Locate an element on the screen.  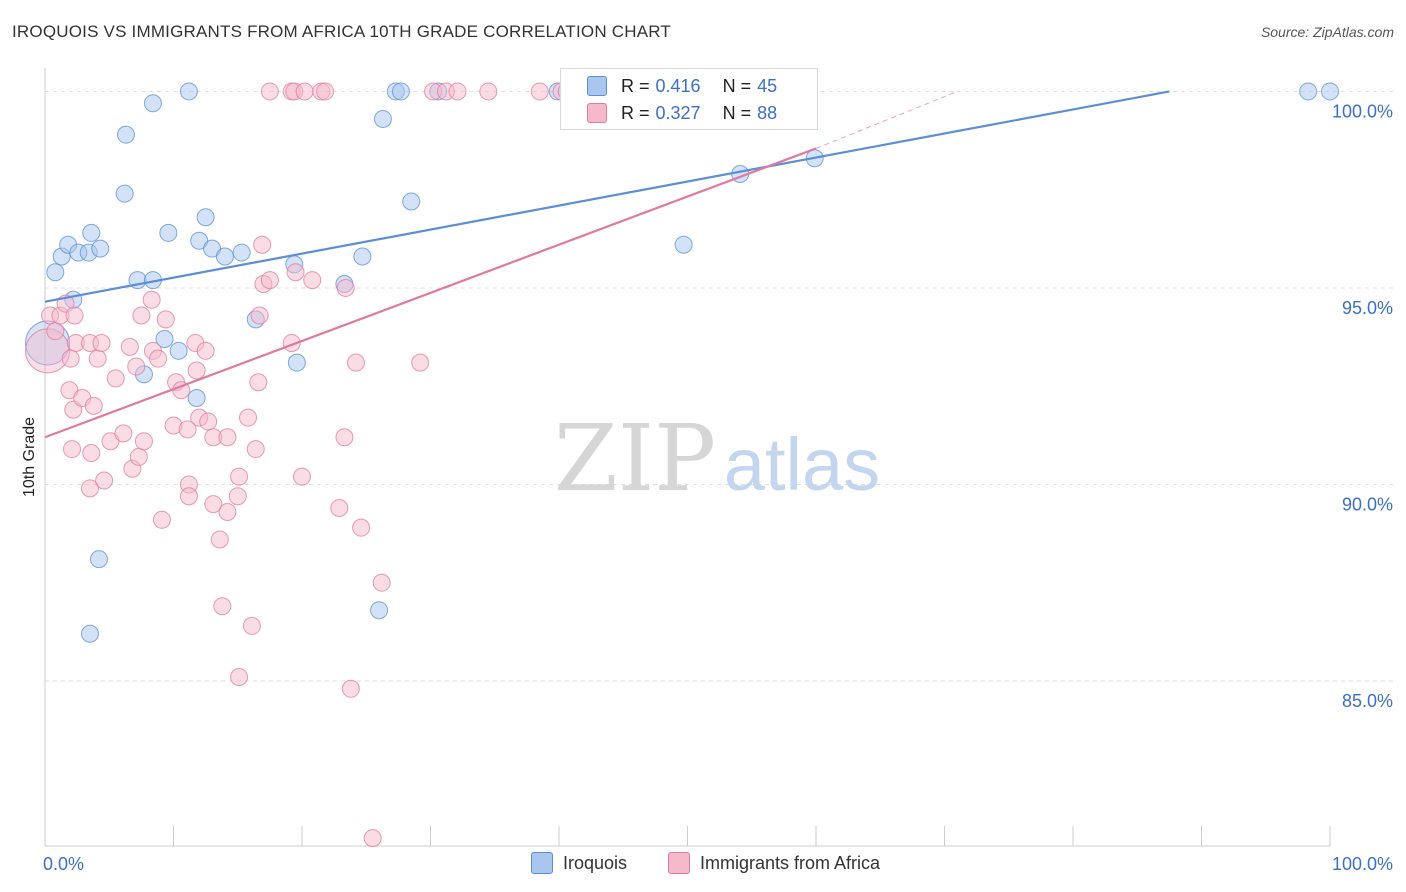
x-tick-label: 100.0% is located at coordinates (1362, 864).